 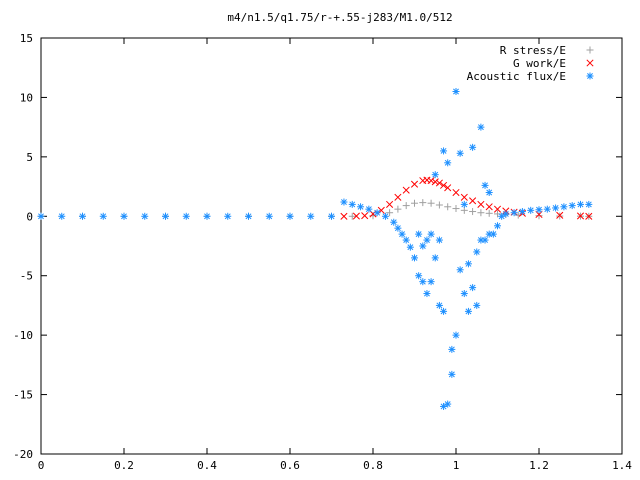 I want to click on y-tick-label: -15, so click(x=23, y=395).